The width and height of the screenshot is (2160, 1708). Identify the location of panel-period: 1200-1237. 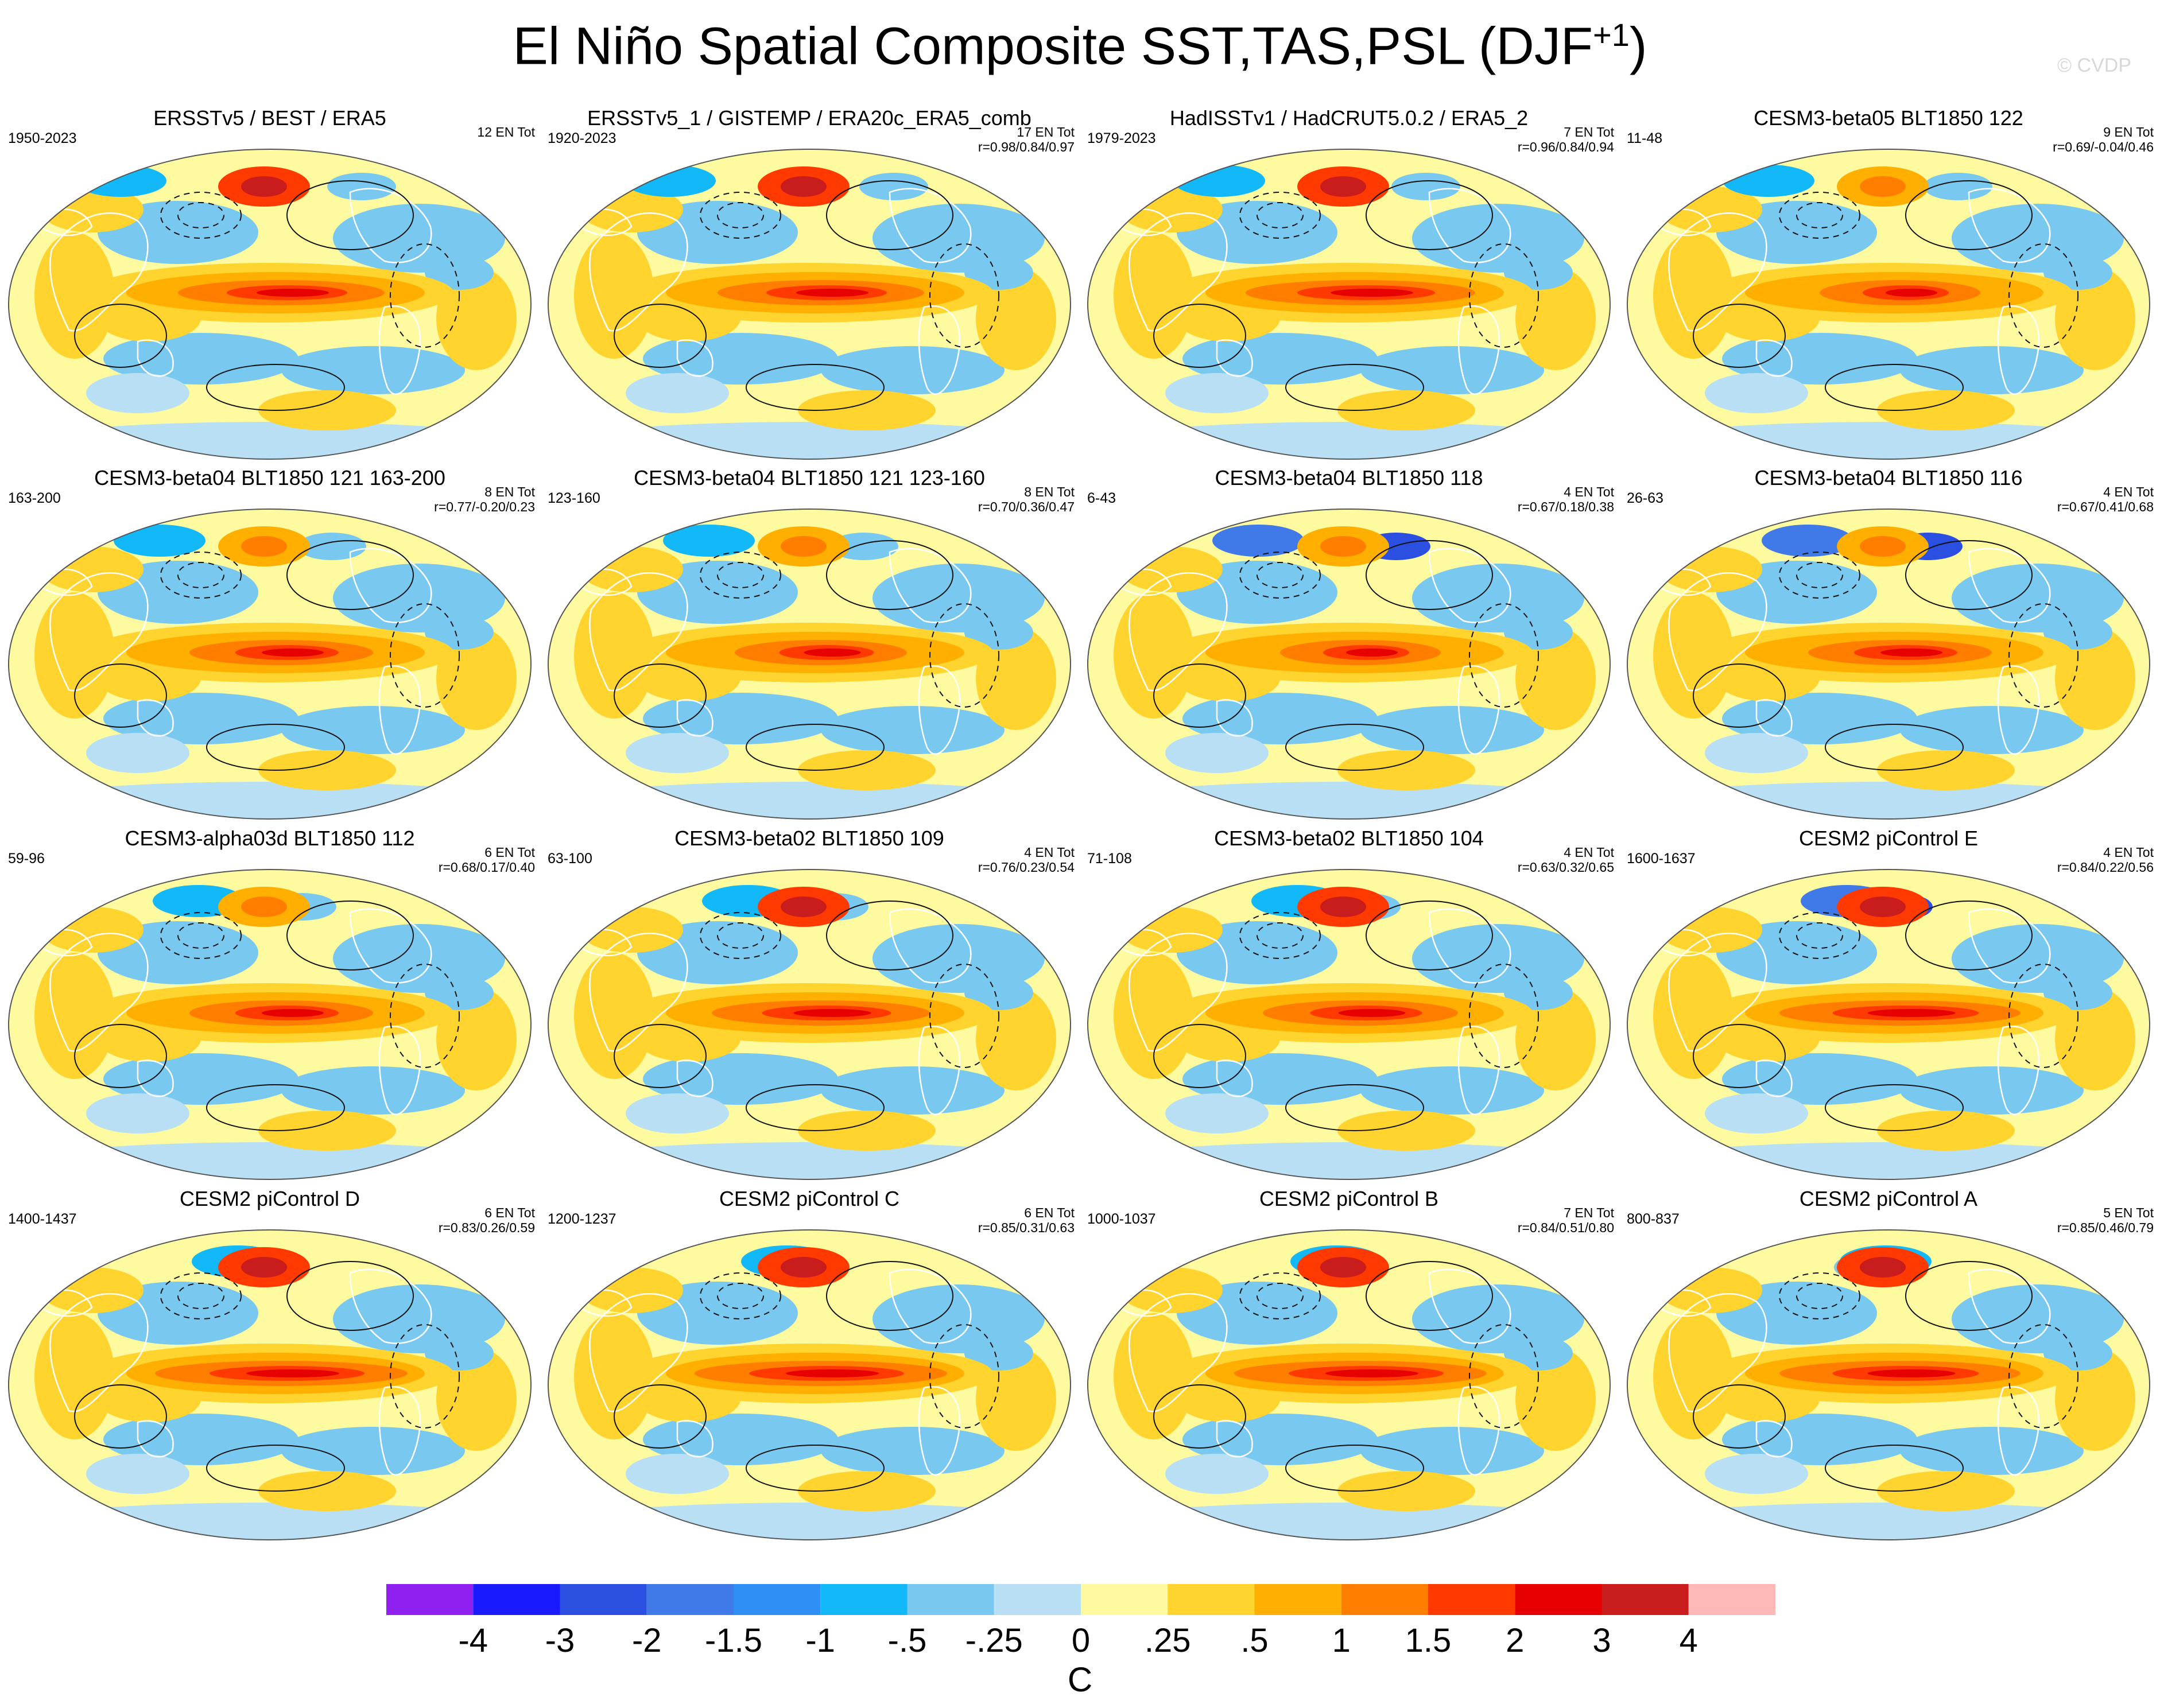
(582, 1219).